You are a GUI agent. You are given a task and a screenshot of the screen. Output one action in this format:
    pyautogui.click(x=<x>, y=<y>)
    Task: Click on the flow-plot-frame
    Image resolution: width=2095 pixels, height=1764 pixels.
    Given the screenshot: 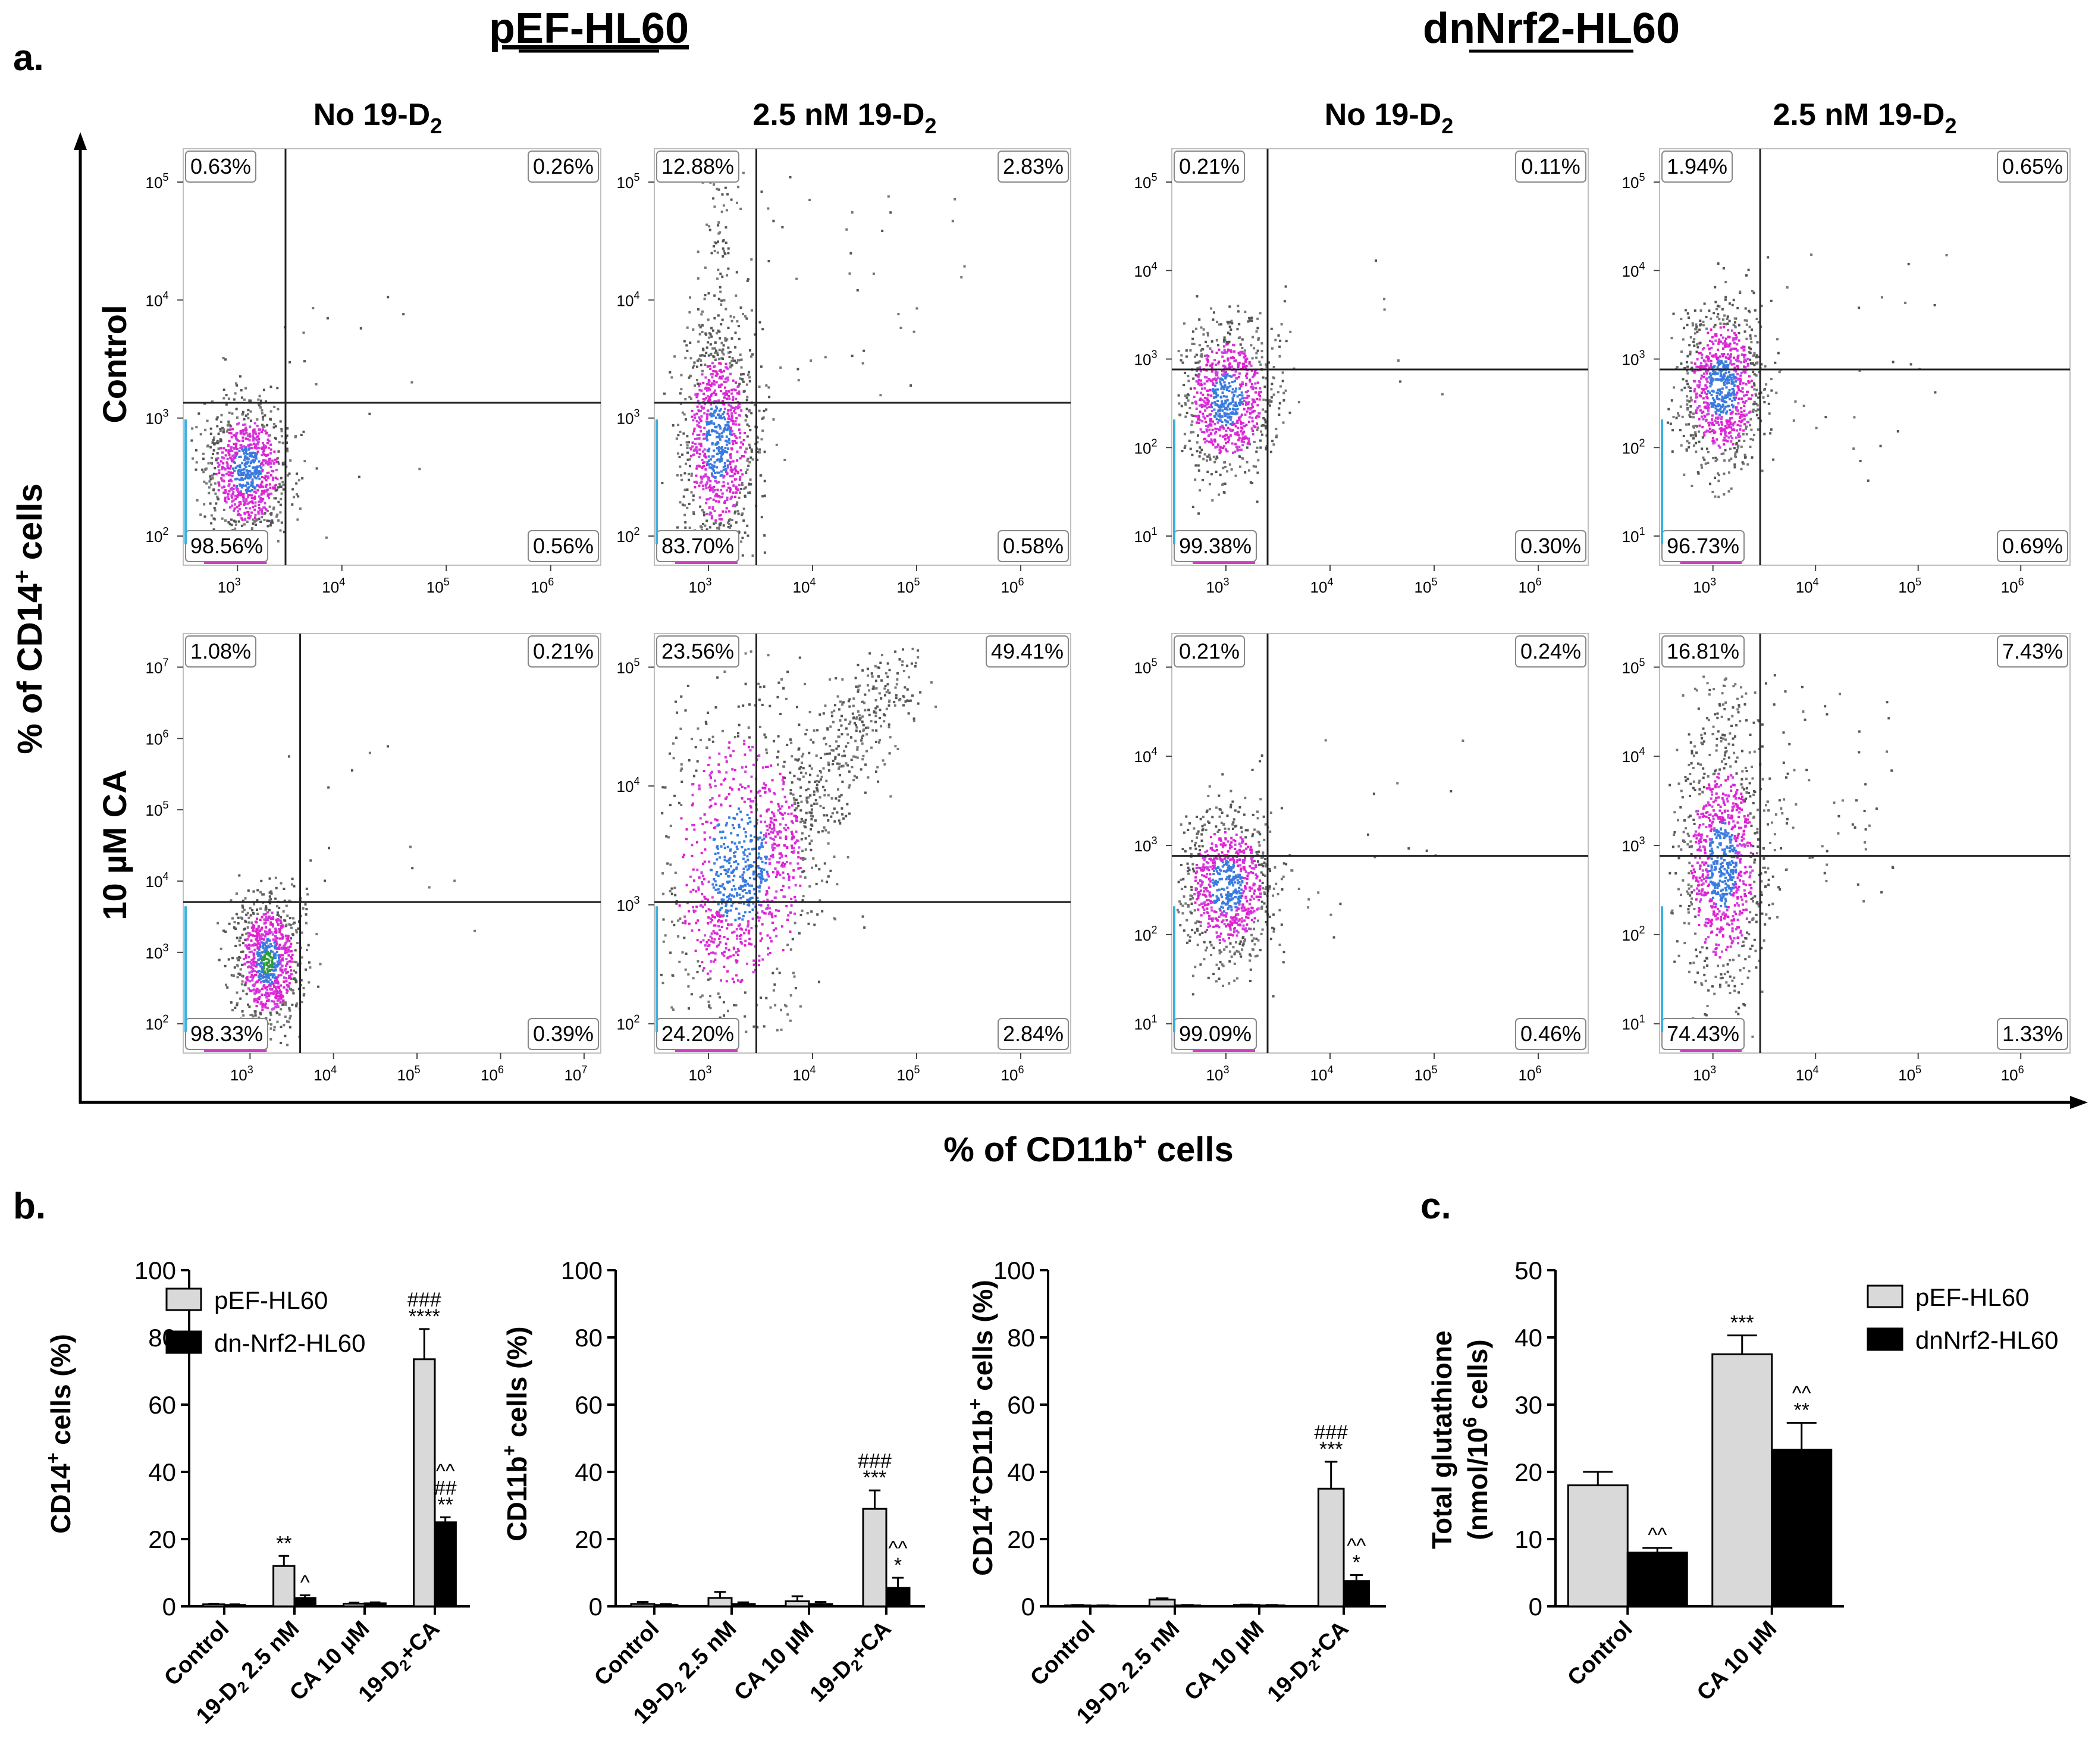 What is the action you would take?
    pyautogui.click(x=1380, y=357)
    